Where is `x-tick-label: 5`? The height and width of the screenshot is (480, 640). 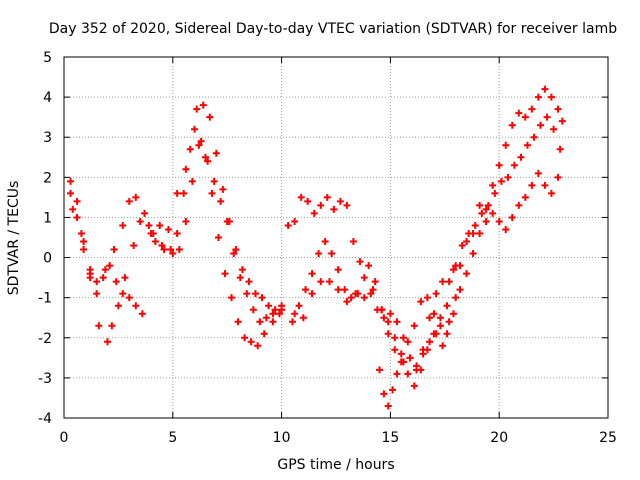 x-tick-label: 5 is located at coordinates (172, 438).